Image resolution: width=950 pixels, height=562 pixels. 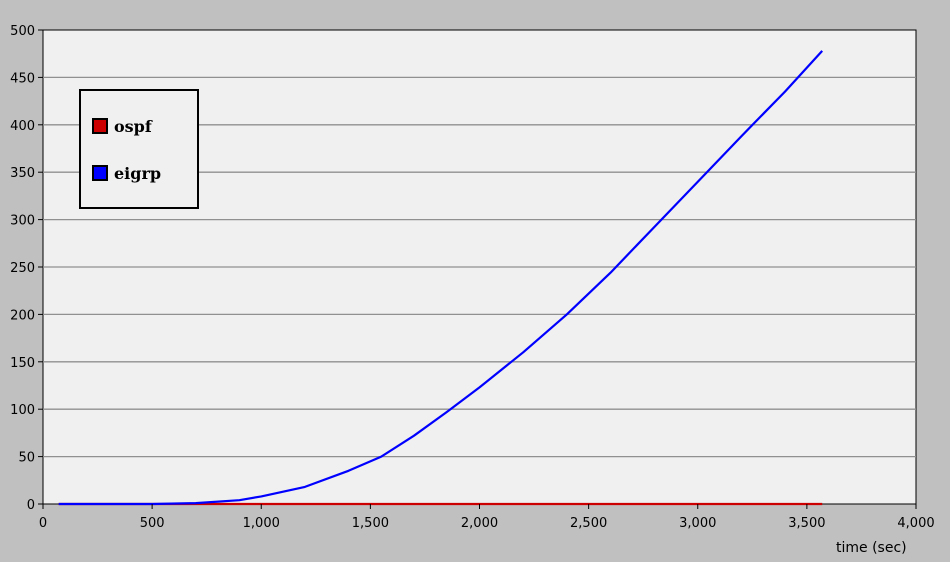 What do you see at coordinates (871, 548) in the screenshot?
I see `x-axis-label: time (sec)` at bounding box center [871, 548].